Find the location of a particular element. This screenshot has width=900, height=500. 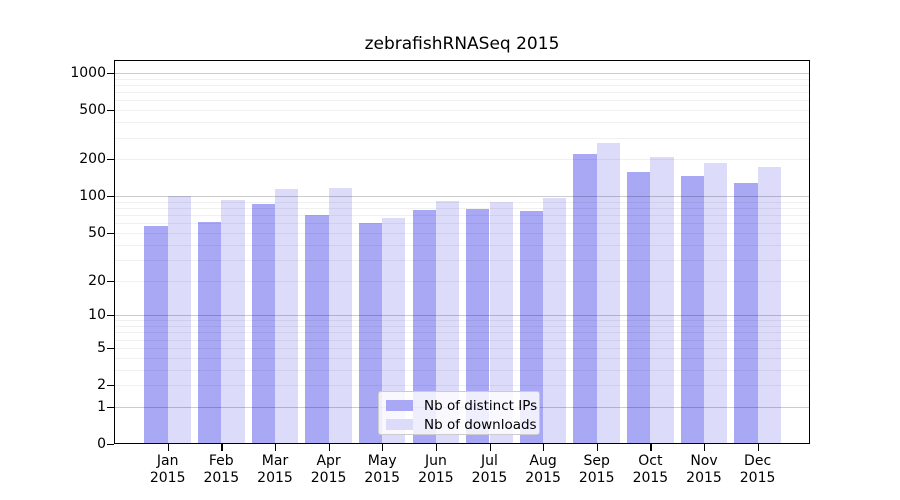

y-tick-label-1000: 1000 is located at coordinates (88, 73).